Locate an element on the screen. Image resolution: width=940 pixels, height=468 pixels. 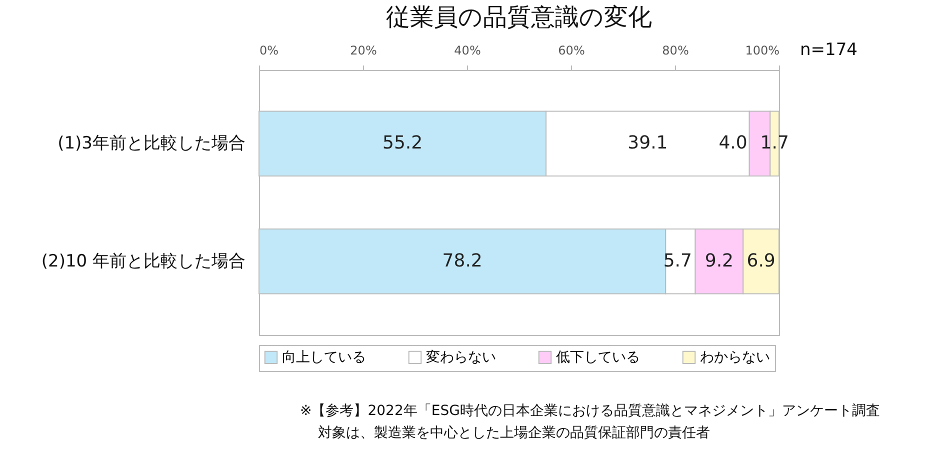
x-tick-label: 100% is located at coordinates (762, 51).